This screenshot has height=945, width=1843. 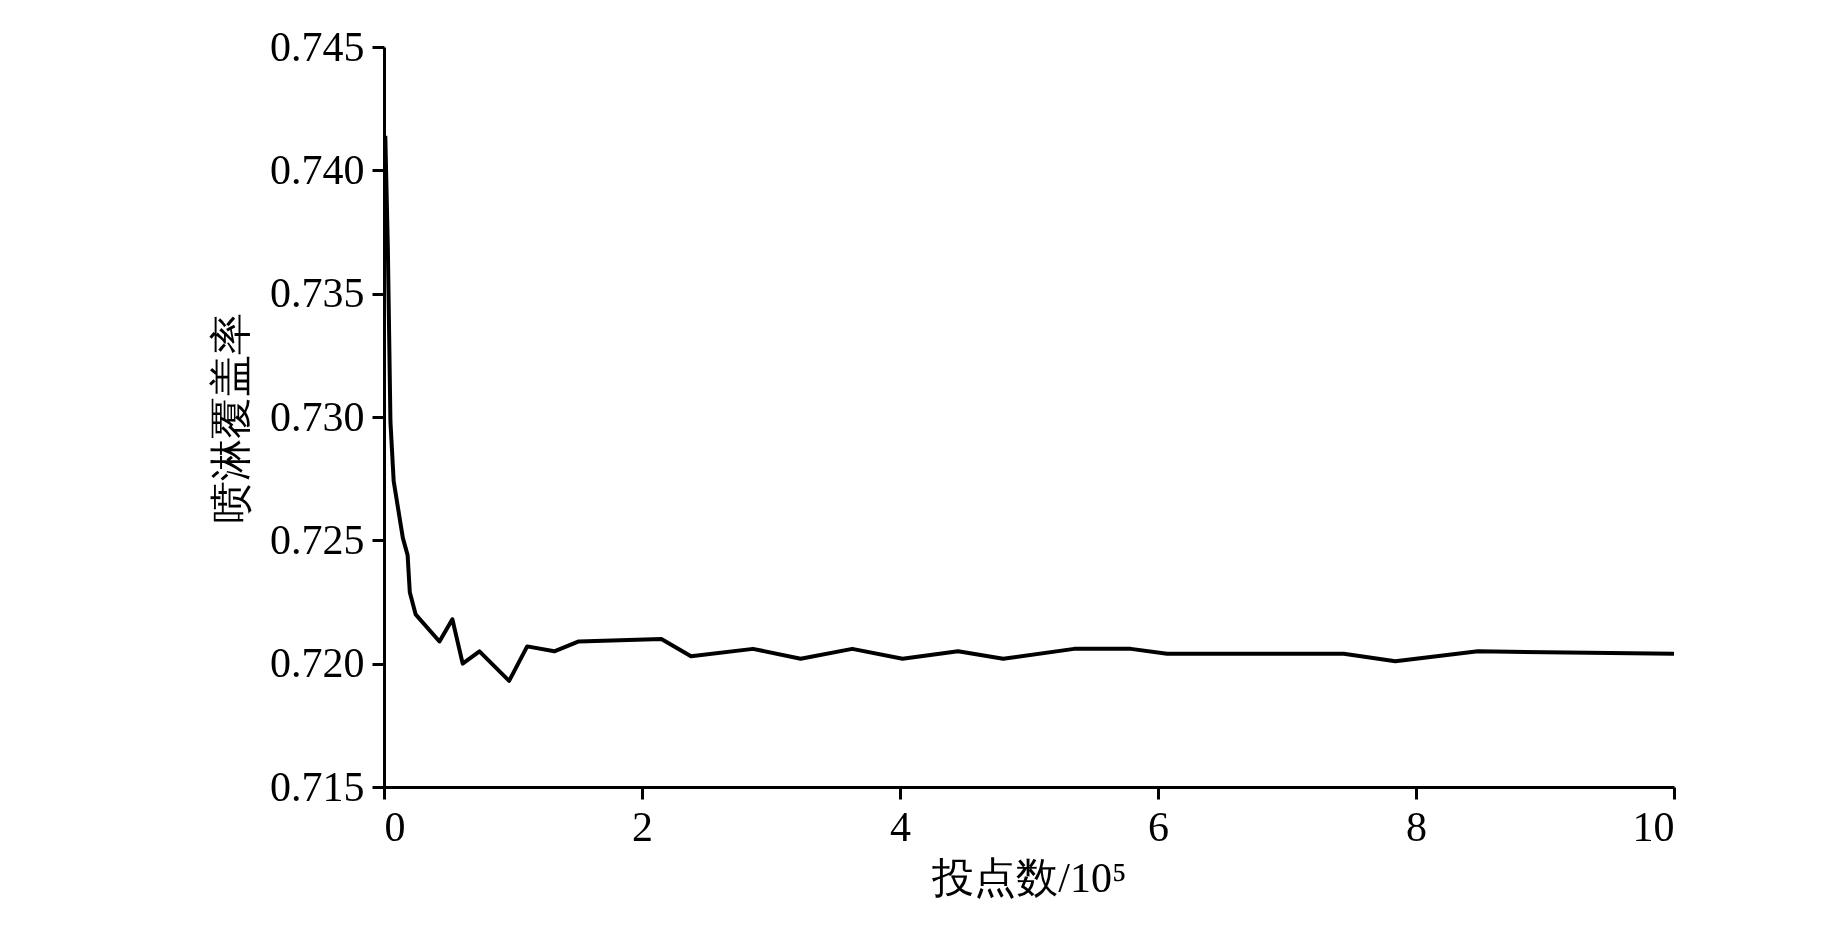 What do you see at coordinates (1029, 877) in the screenshot?
I see `x-axis-title: 投点数/10⁵` at bounding box center [1029, 877].